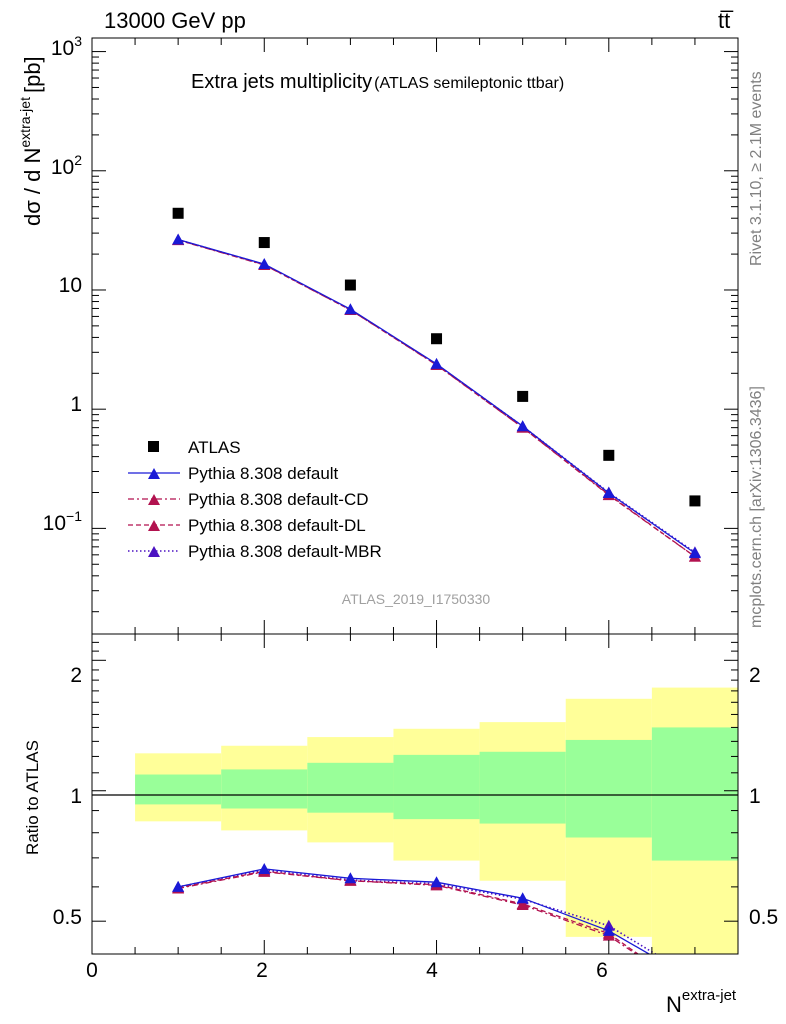 This screenshot has height=1024, width=786. Describe the element at coordinates (701, 1002) in the screenshot. I see `x-axis-label: Nextra-jet` at that location.